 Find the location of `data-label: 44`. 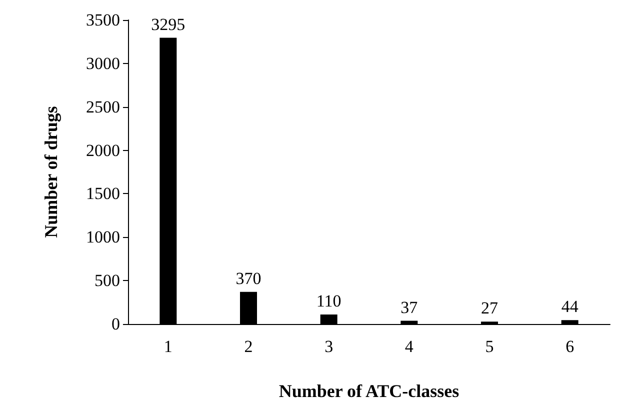

data-label: 44 is located at coordinates (570, 306).